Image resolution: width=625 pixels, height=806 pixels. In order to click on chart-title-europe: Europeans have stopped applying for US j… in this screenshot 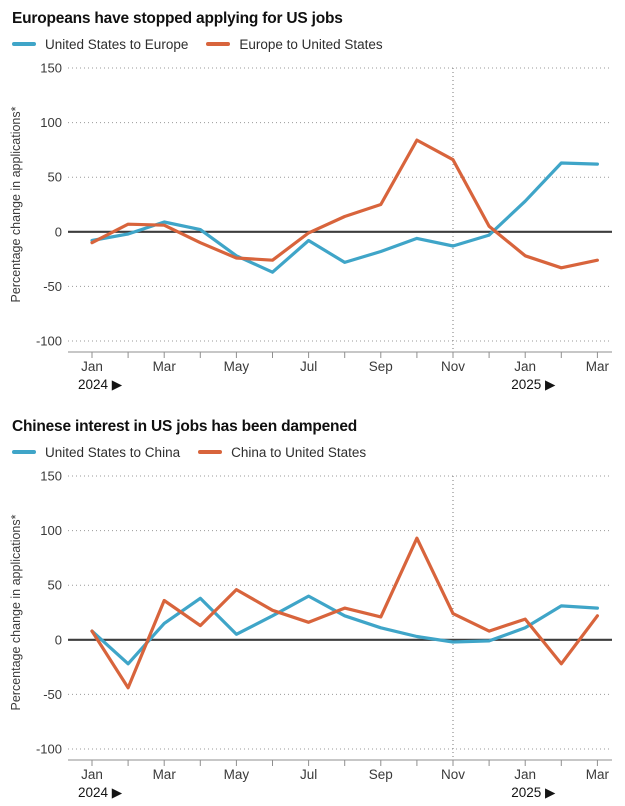, I will do `click(177, 18)`.